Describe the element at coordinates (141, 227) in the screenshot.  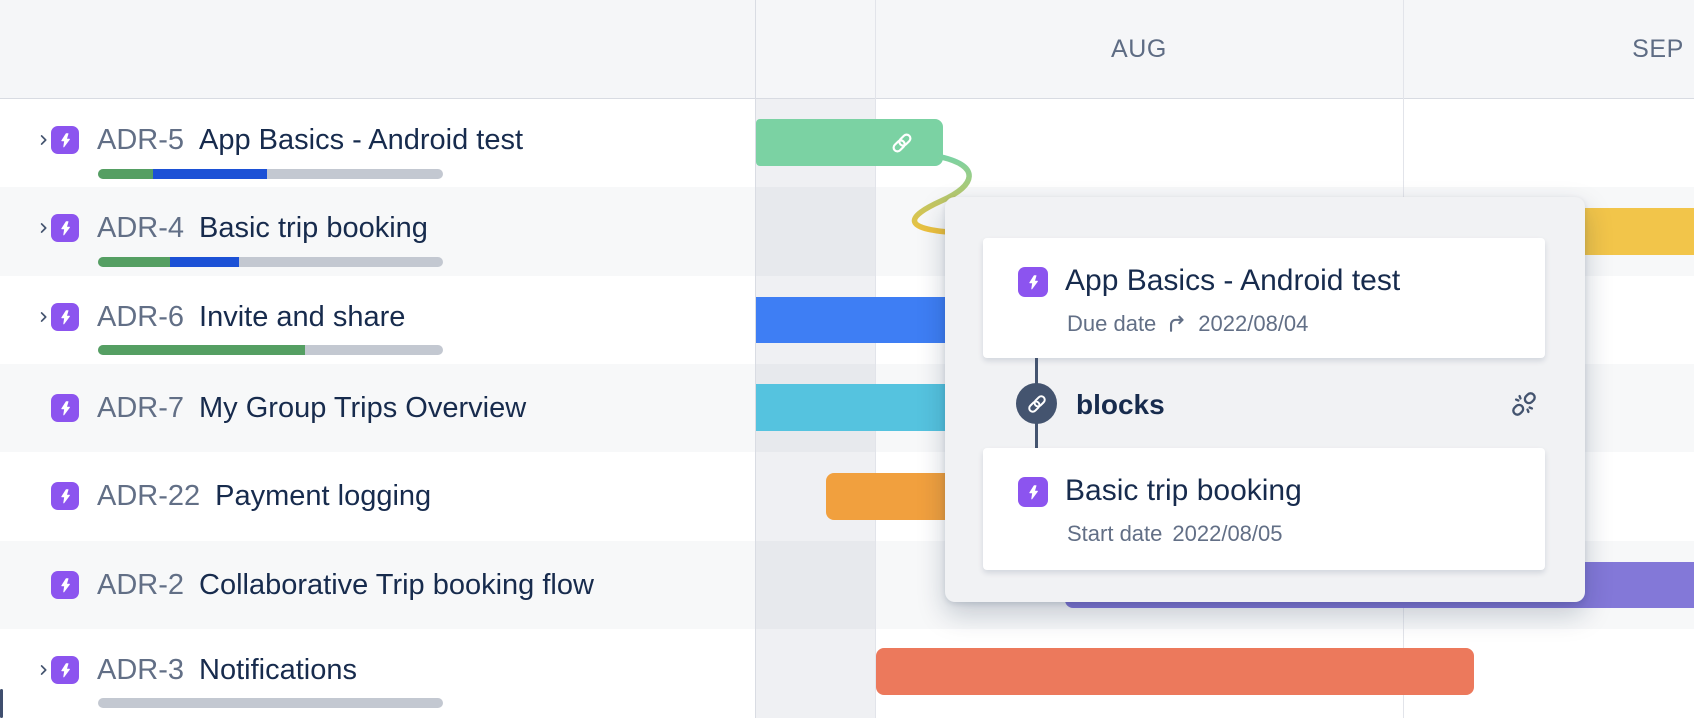
I see `issue-key: ADR-4` at that location.